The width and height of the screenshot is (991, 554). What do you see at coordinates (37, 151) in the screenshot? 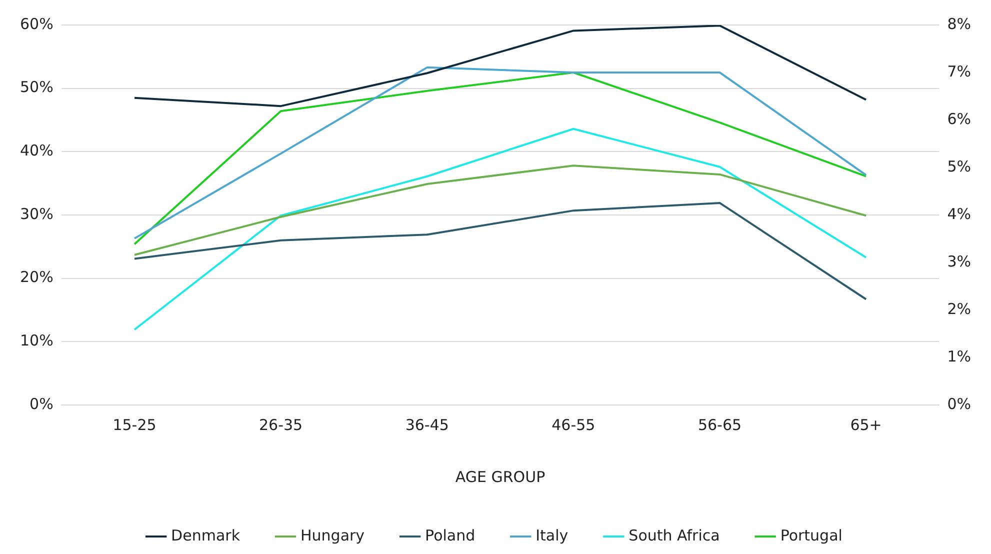
I see `y-tick-label: 40%` at bounding box center [37, 151].